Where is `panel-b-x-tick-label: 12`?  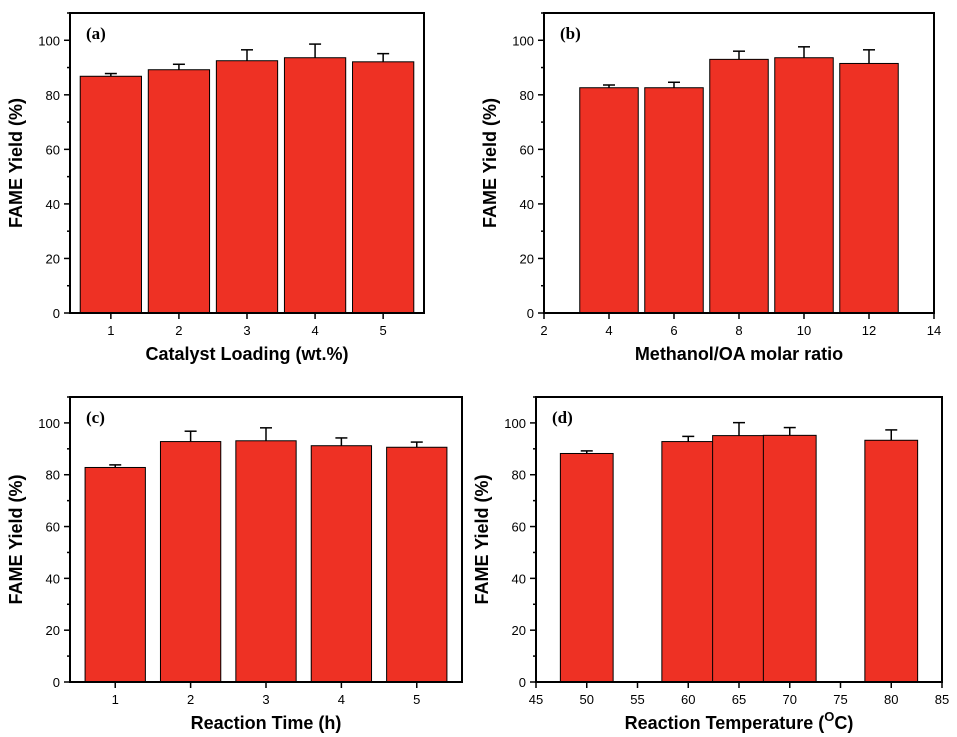 panel-b-x-tick-label: 12 is located at coordinates (869, 330).